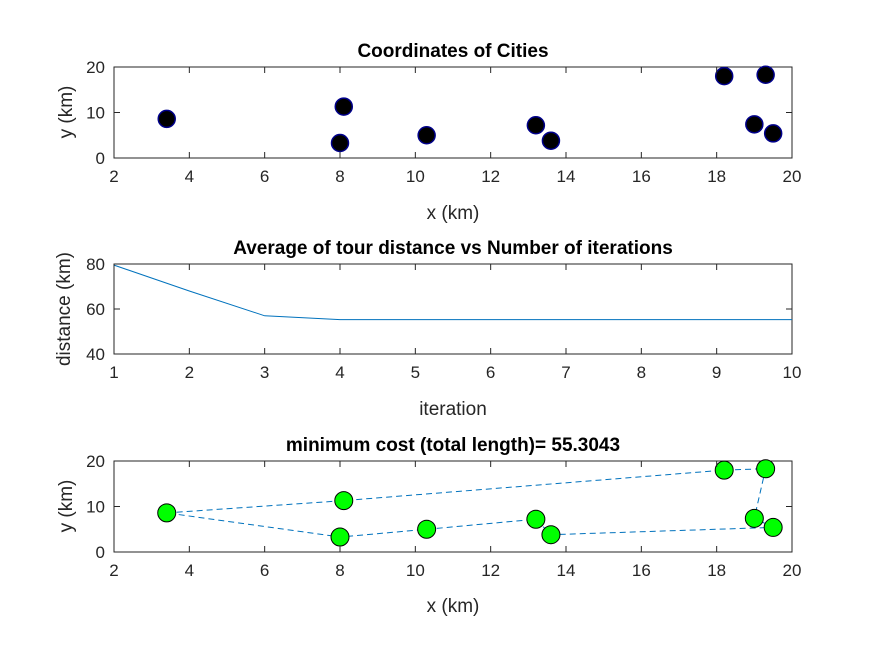 Image resolution: width=875 pixels, height=656 pixels. I want to click on x-tick-label: 1, so click(113, 372).